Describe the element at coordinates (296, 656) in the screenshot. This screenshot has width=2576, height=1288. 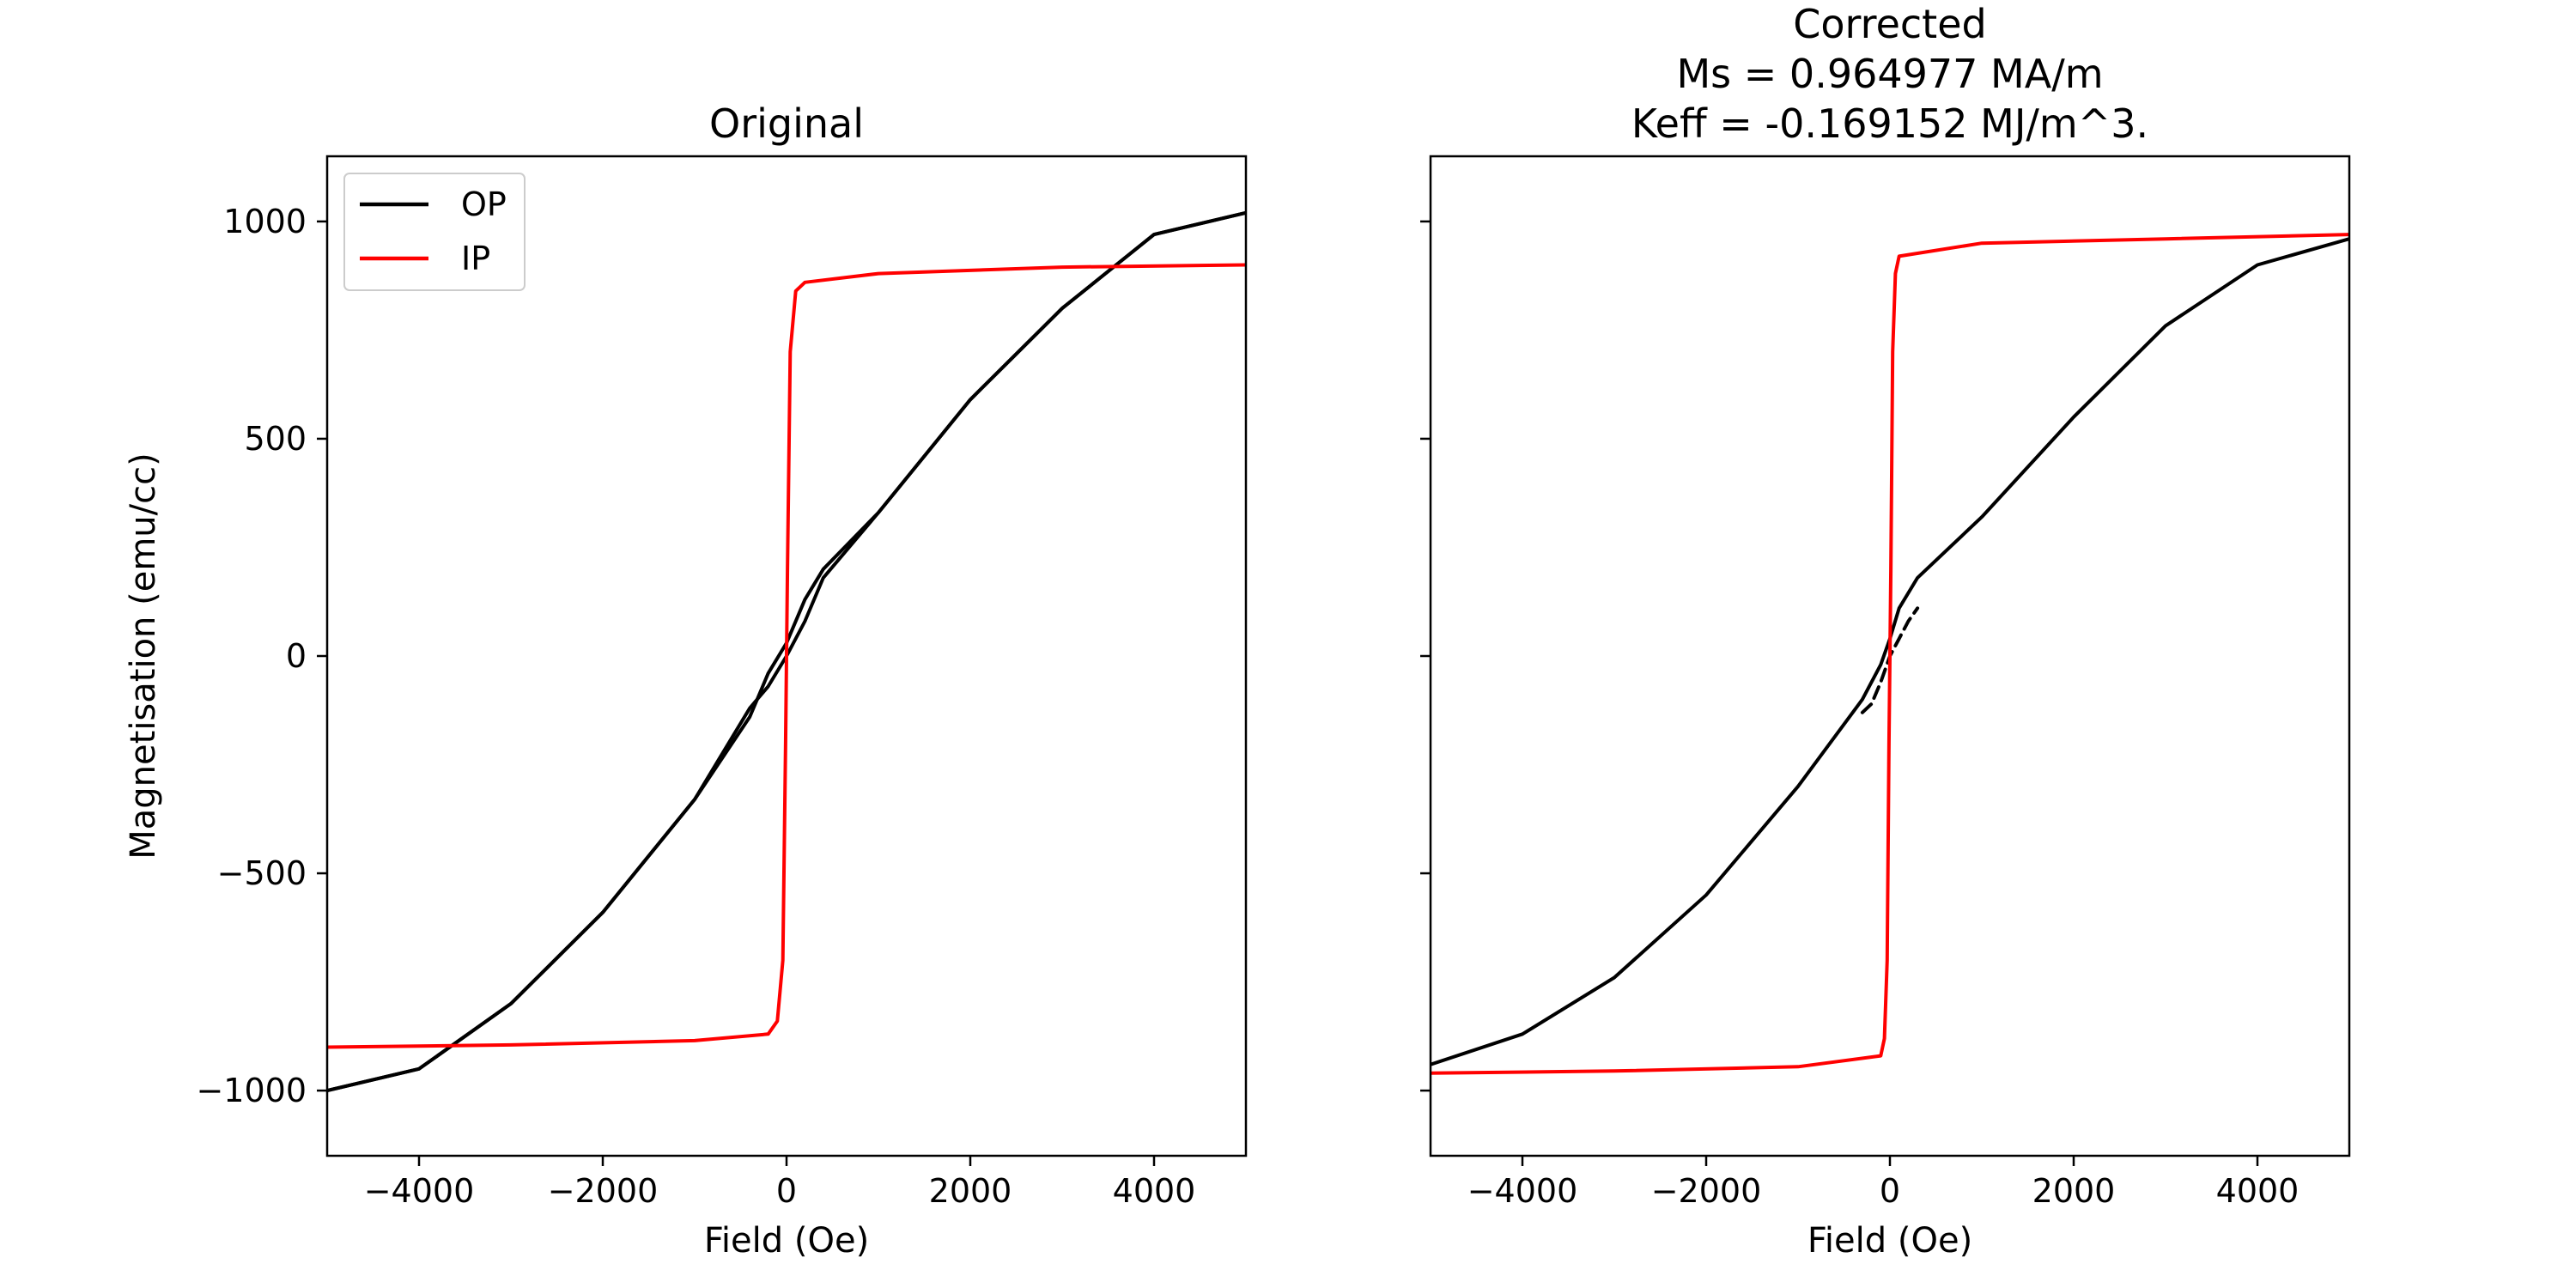
I see `y-tick-label: 0` at that location.